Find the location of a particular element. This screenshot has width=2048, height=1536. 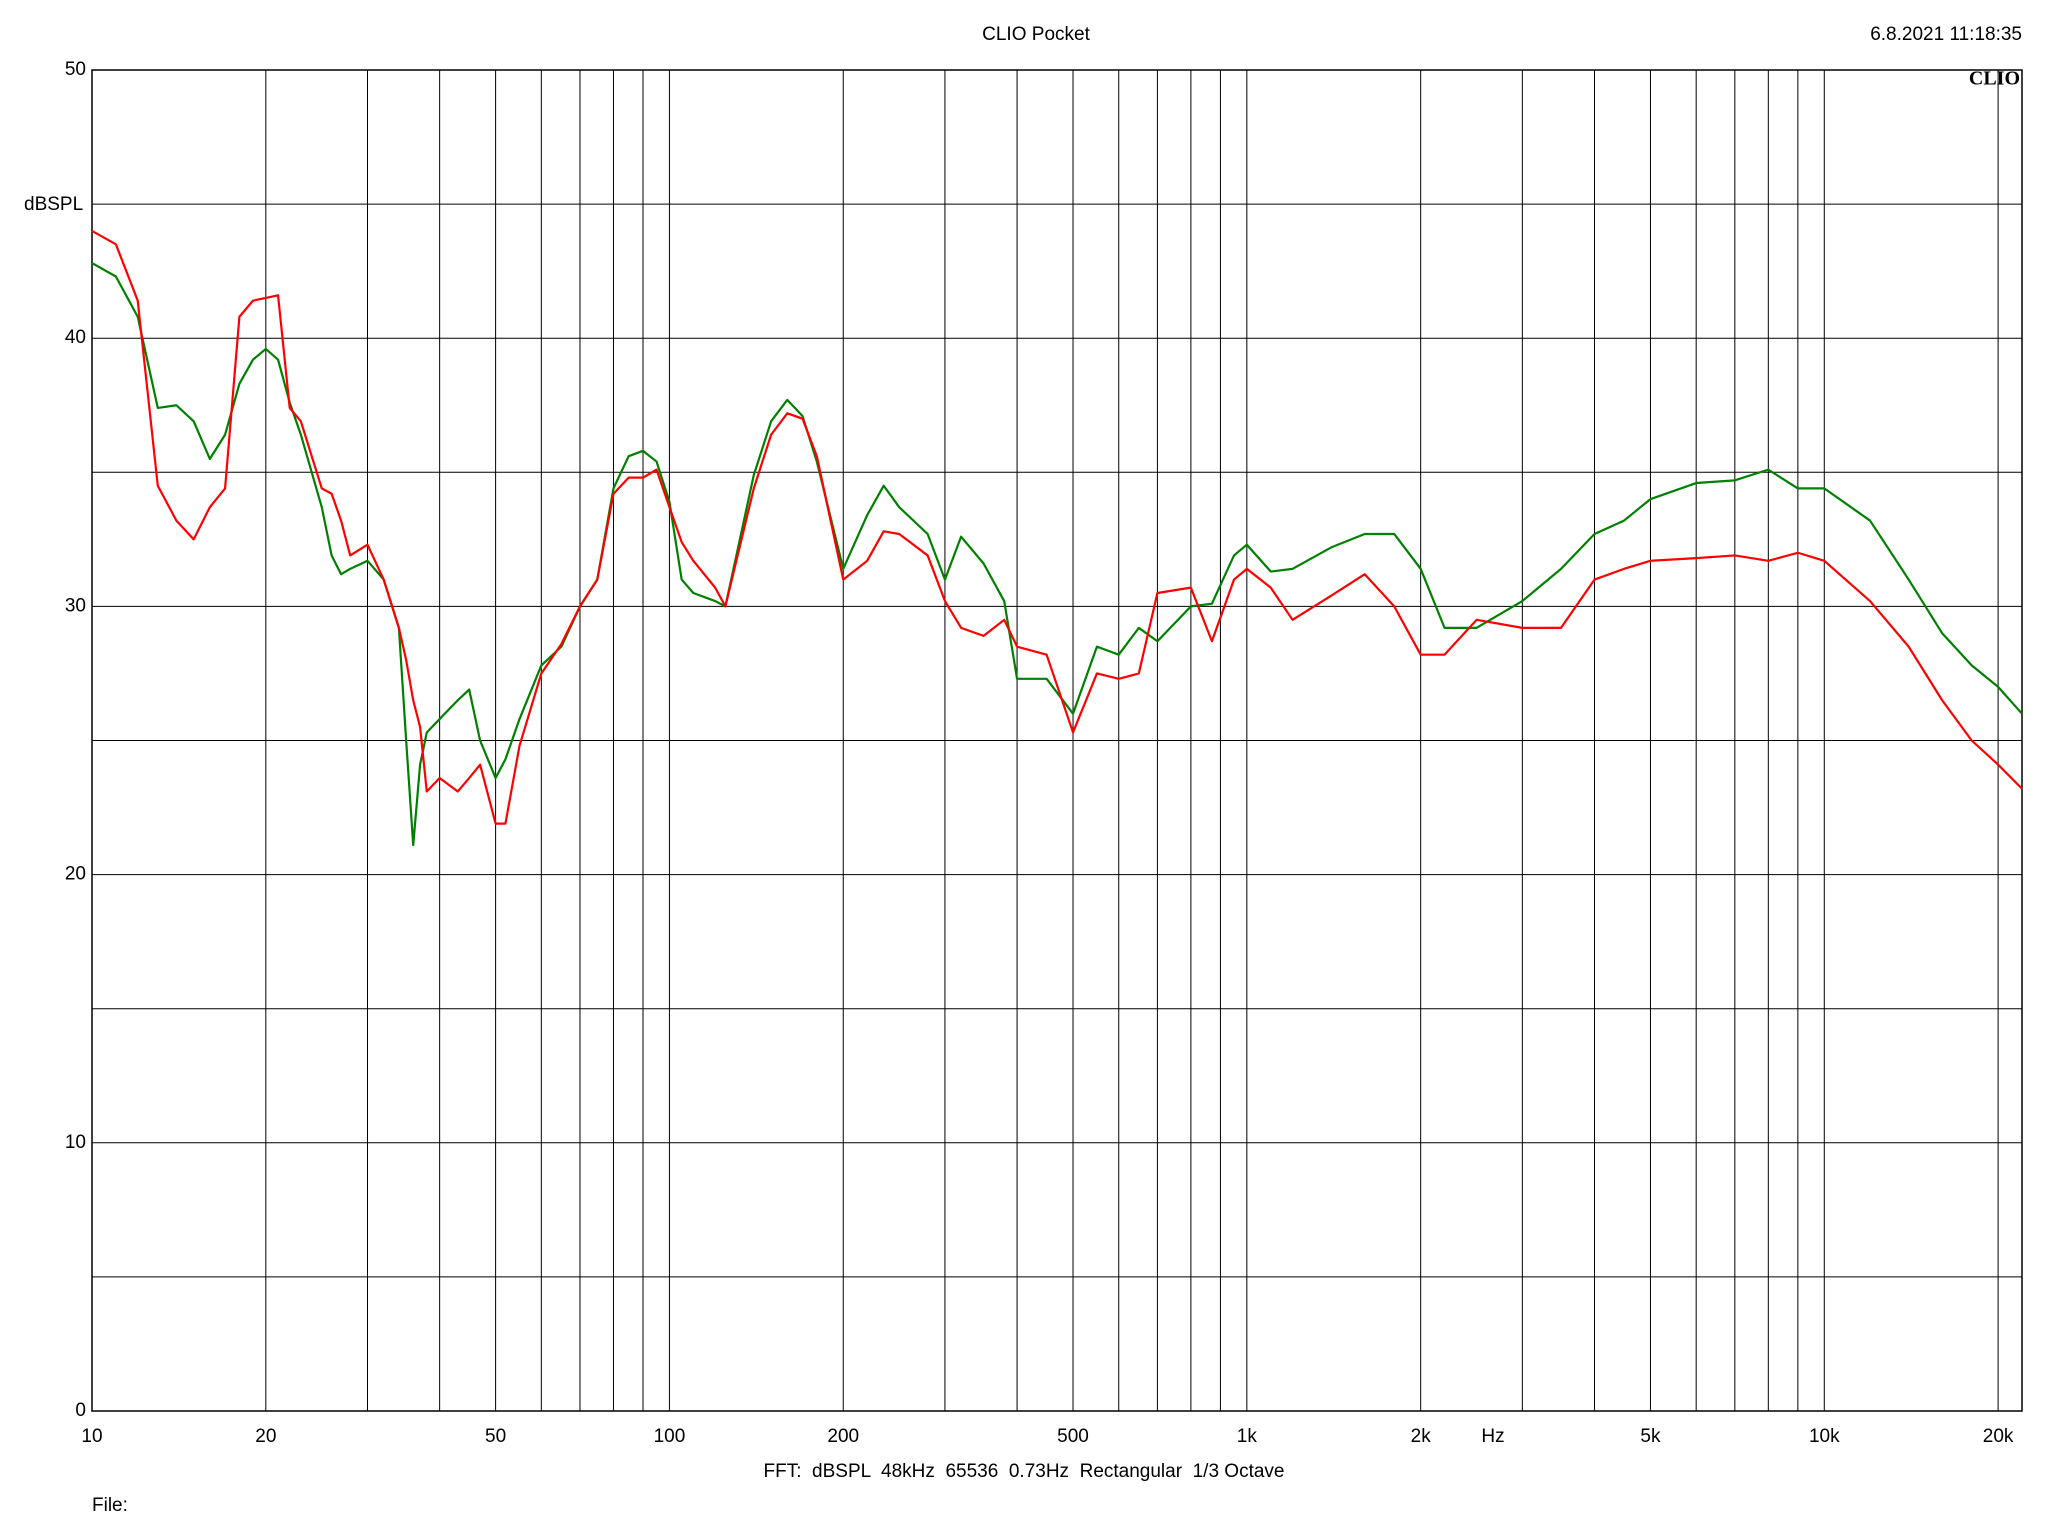

x-tick-label: 10k is located at coordinates (1824, 1436).